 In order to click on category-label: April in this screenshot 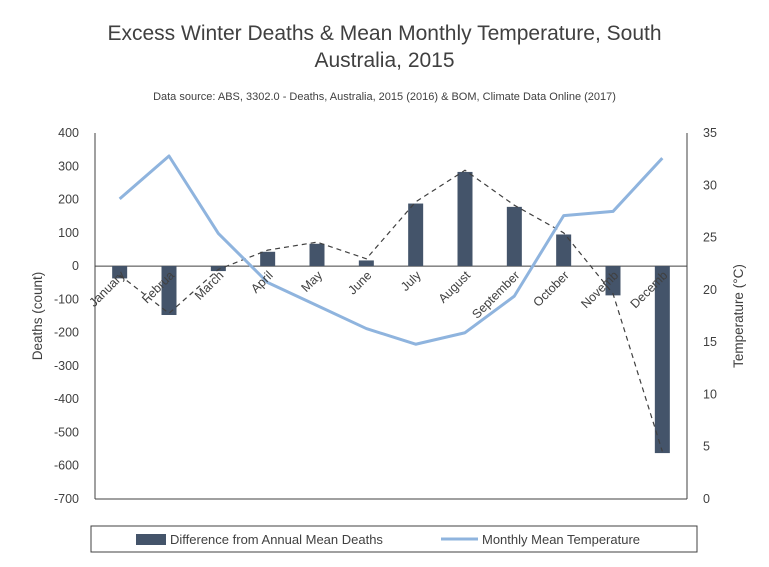, I will do `click(262, 282)`.